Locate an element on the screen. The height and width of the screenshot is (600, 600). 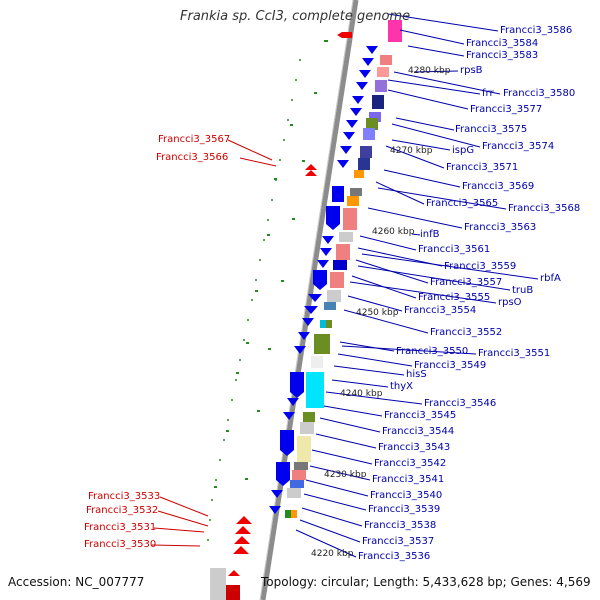
gene-label: Francci3_3538 is located at coordinates (400, 525).